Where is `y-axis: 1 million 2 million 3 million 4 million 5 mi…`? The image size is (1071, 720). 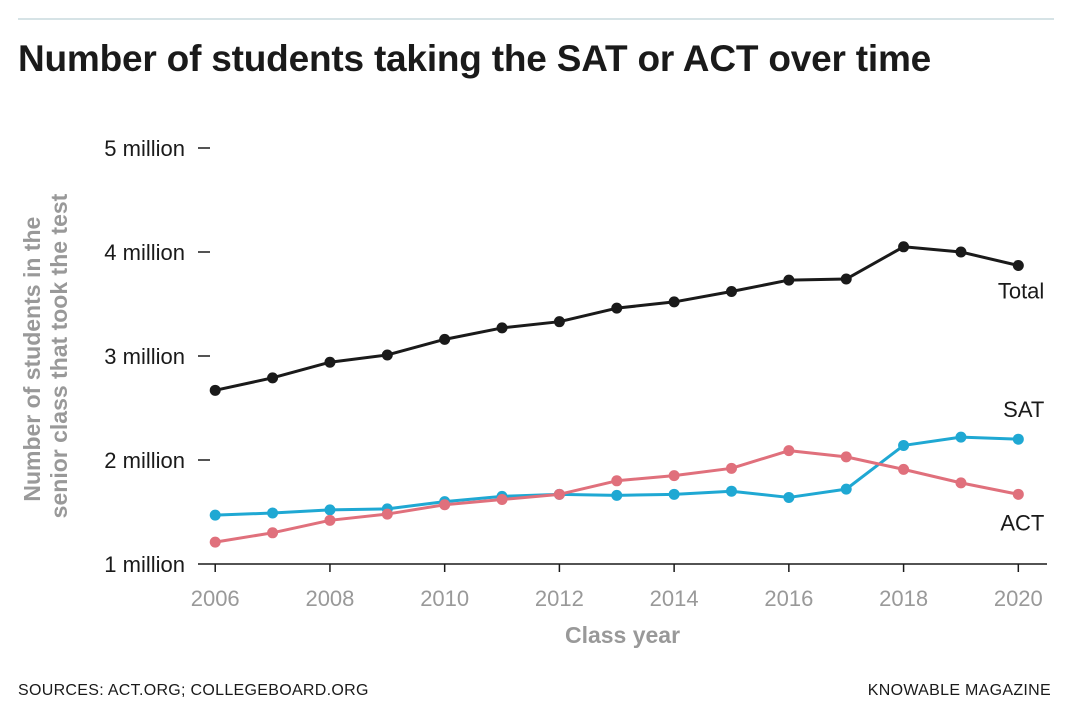 y-axis: 1 million 2 million 3 million 4 million 5 mi… is located at coordinates (157, 356).